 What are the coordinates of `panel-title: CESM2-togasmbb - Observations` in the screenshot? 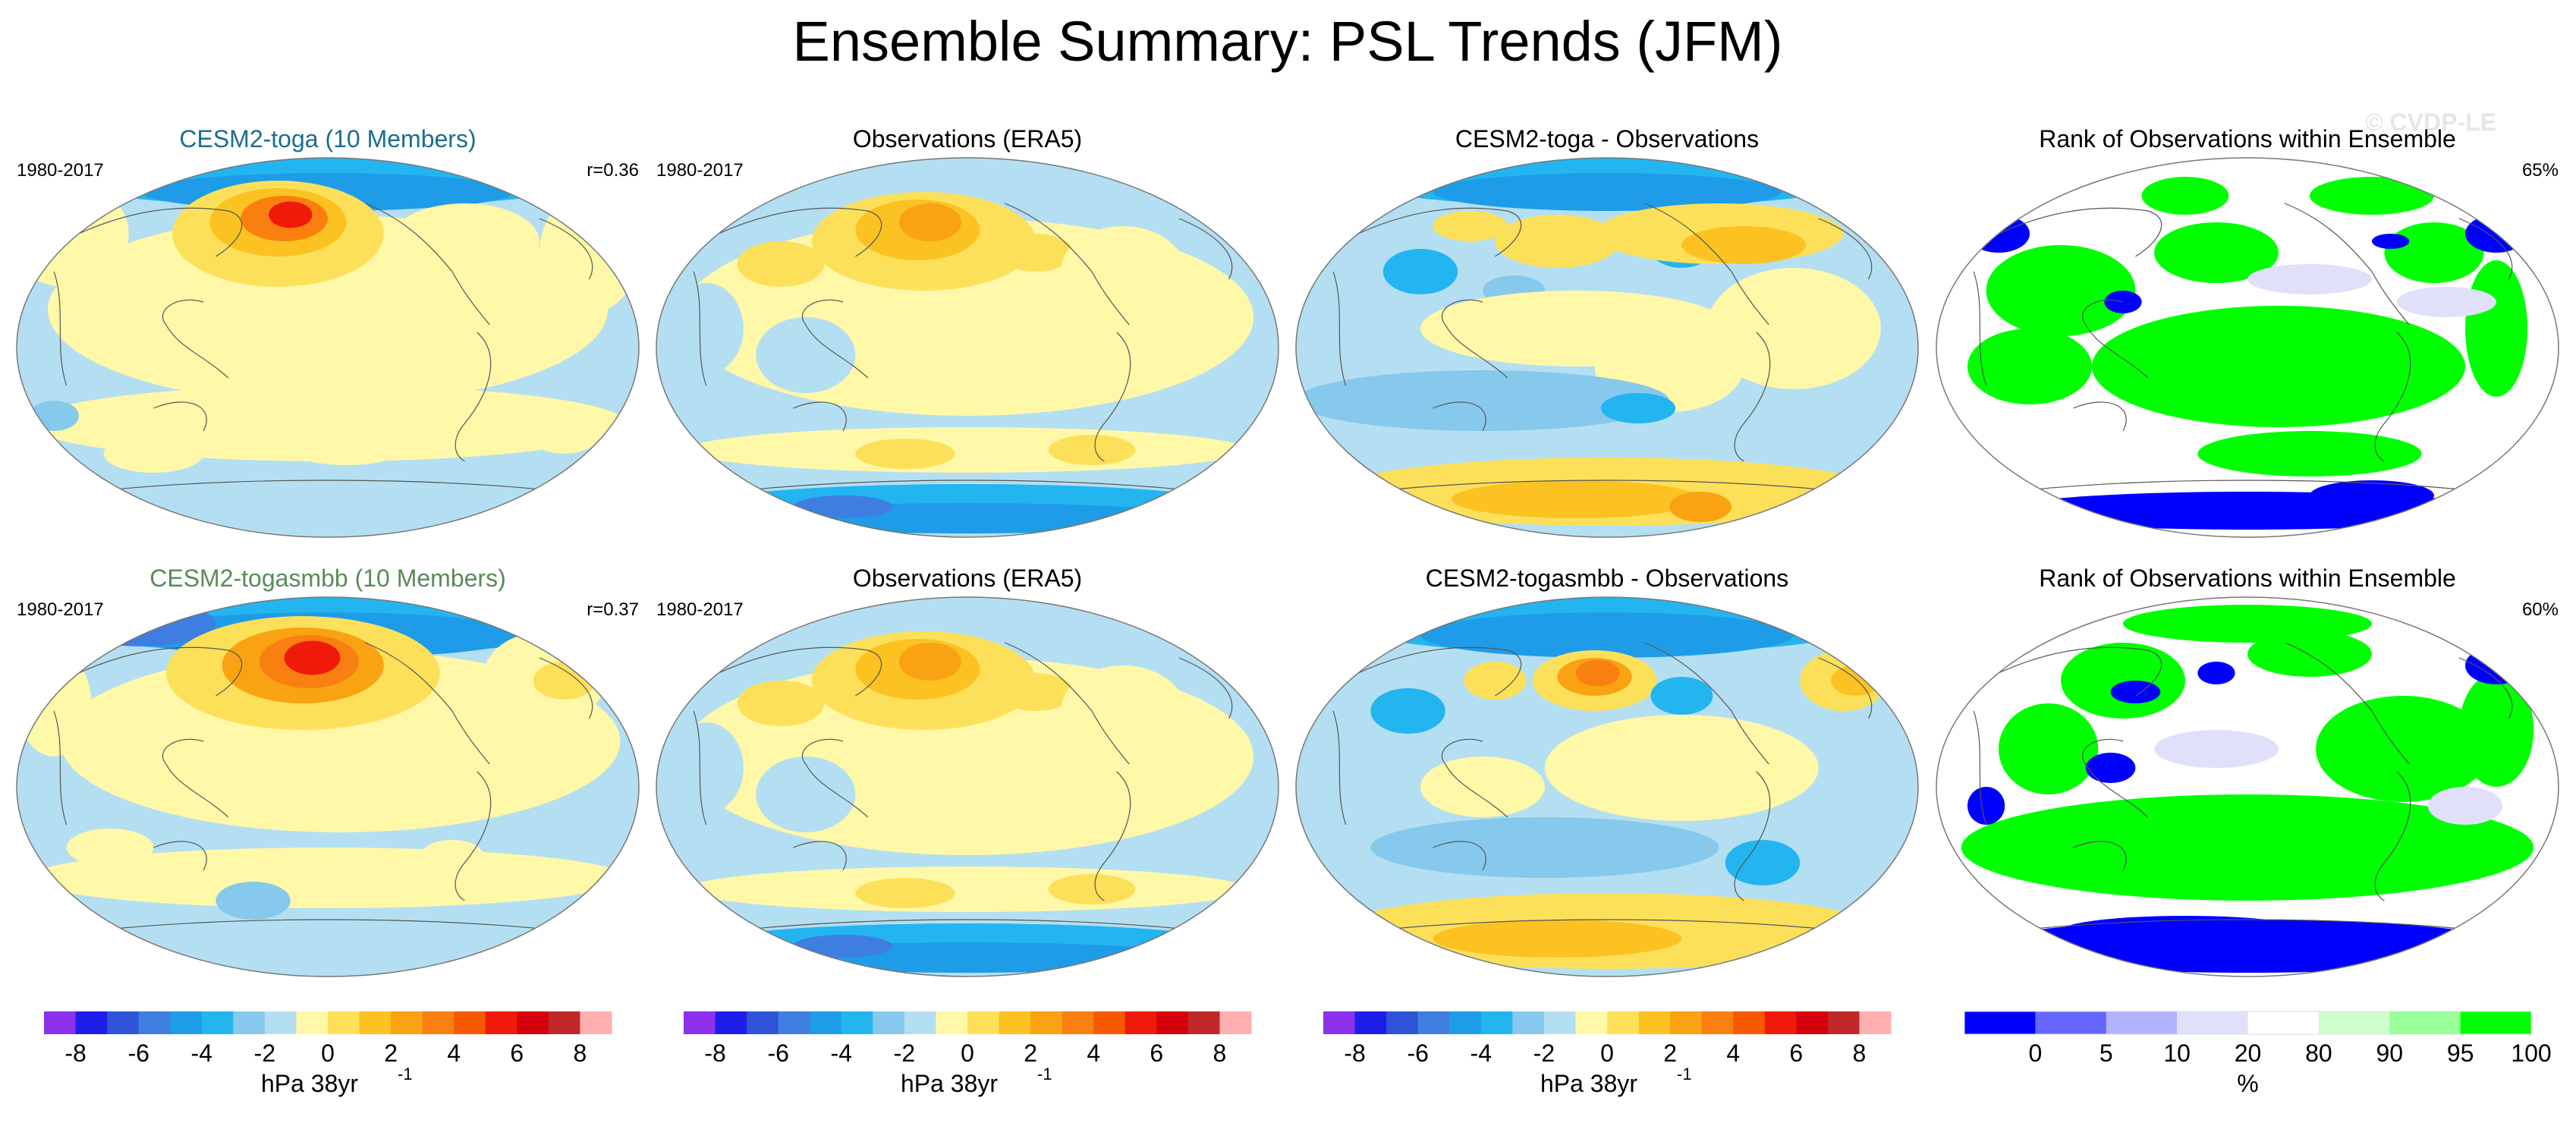 It's located at (1607, 578).